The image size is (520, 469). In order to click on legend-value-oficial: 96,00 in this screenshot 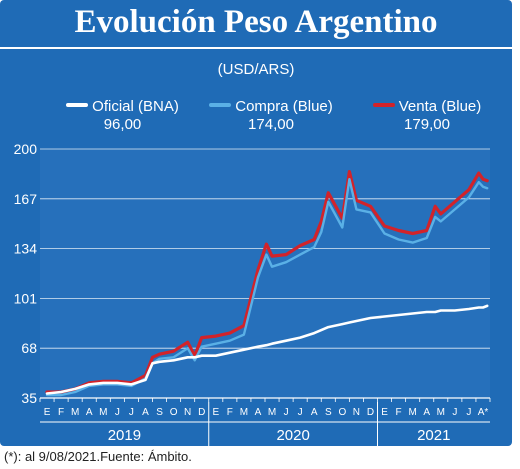, I will do `click(122, 124)`.